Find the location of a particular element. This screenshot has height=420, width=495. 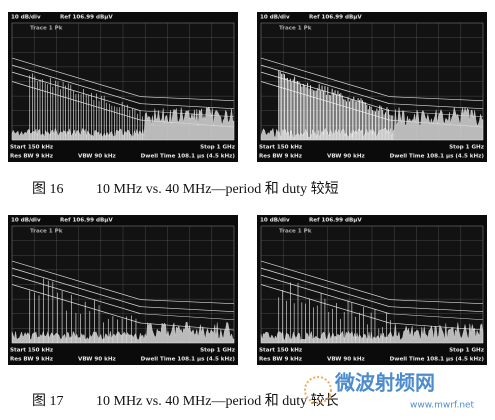

caption-label: 图 16 is located at coordinates (48, 189).